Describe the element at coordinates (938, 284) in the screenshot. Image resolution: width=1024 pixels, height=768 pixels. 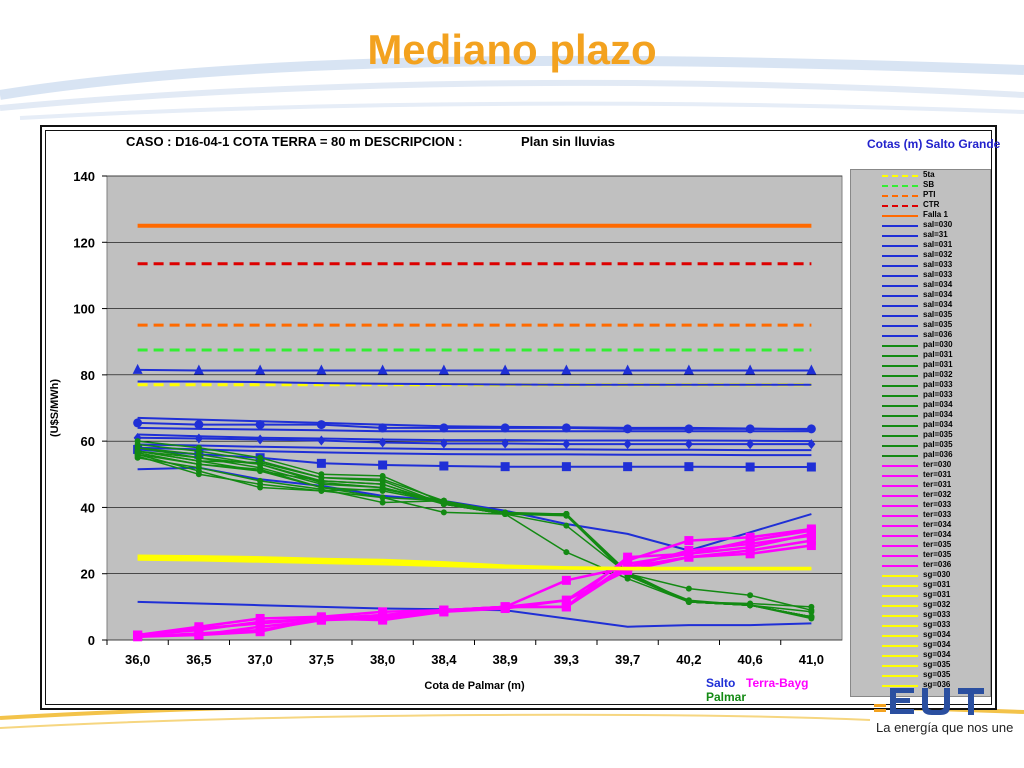
I see `legend-label: sal=034` at that location.